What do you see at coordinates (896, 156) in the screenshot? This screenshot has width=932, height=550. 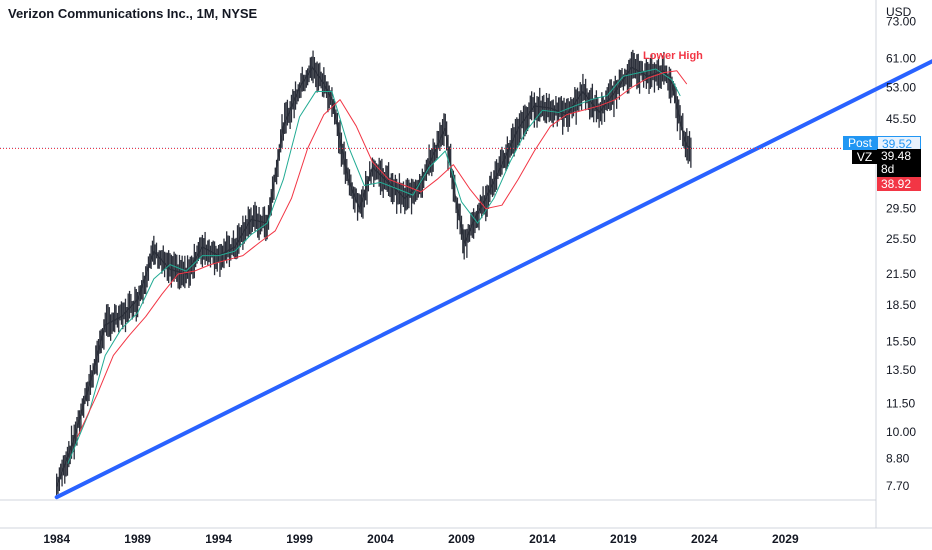 I see `last-price-value: 39.48` at bounding box center [896, 156].